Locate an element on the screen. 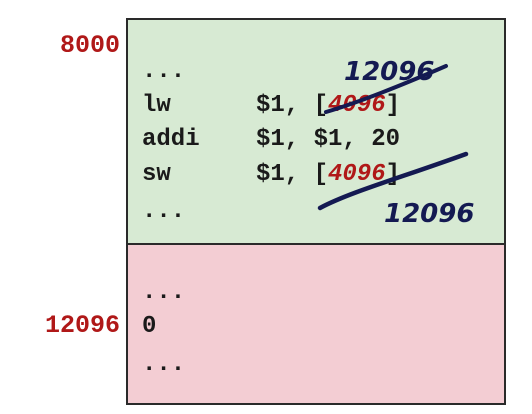 The height and width of the screenshot is (414, 532). sw-operands-prefix: $1, [ is located at coordinates (292, 174).